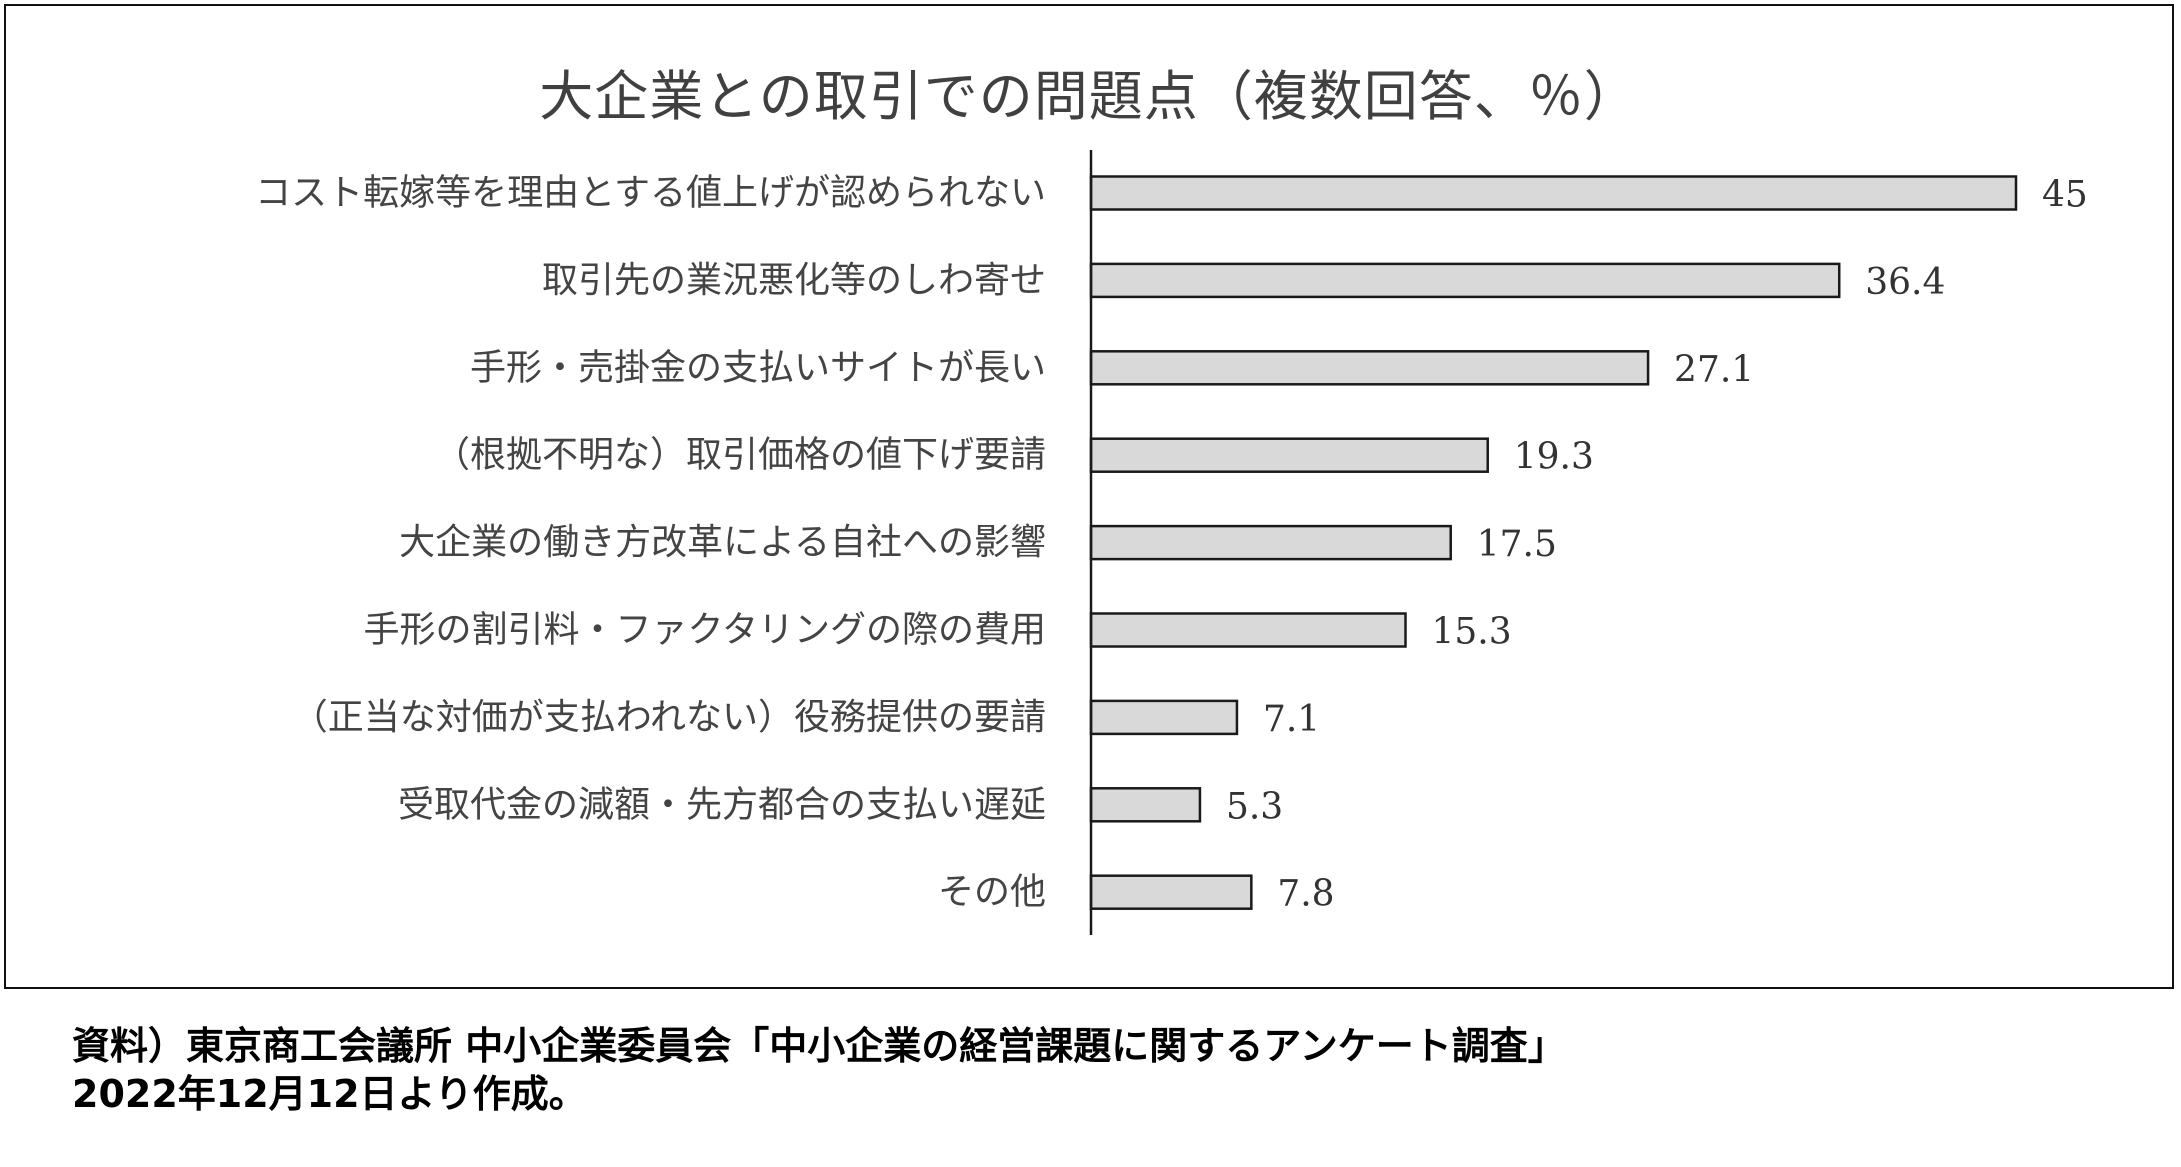 The image size is (2181, 1167). What do you see at coordinates (1714, 369) in the screenshot?
I see `value-label: 27.1` at bounding box center [1714, 369].